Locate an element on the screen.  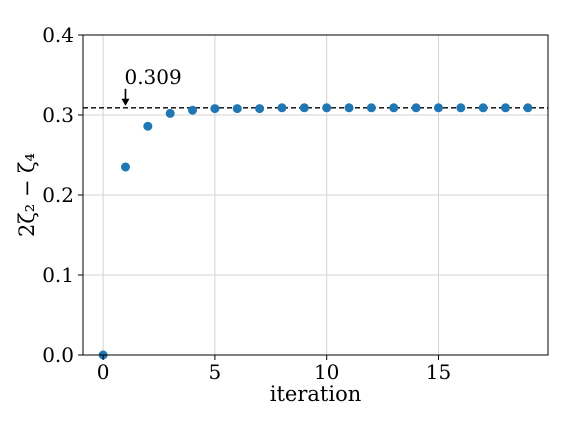
annotation-label: 0.309 is located at coordinates (152, 77).